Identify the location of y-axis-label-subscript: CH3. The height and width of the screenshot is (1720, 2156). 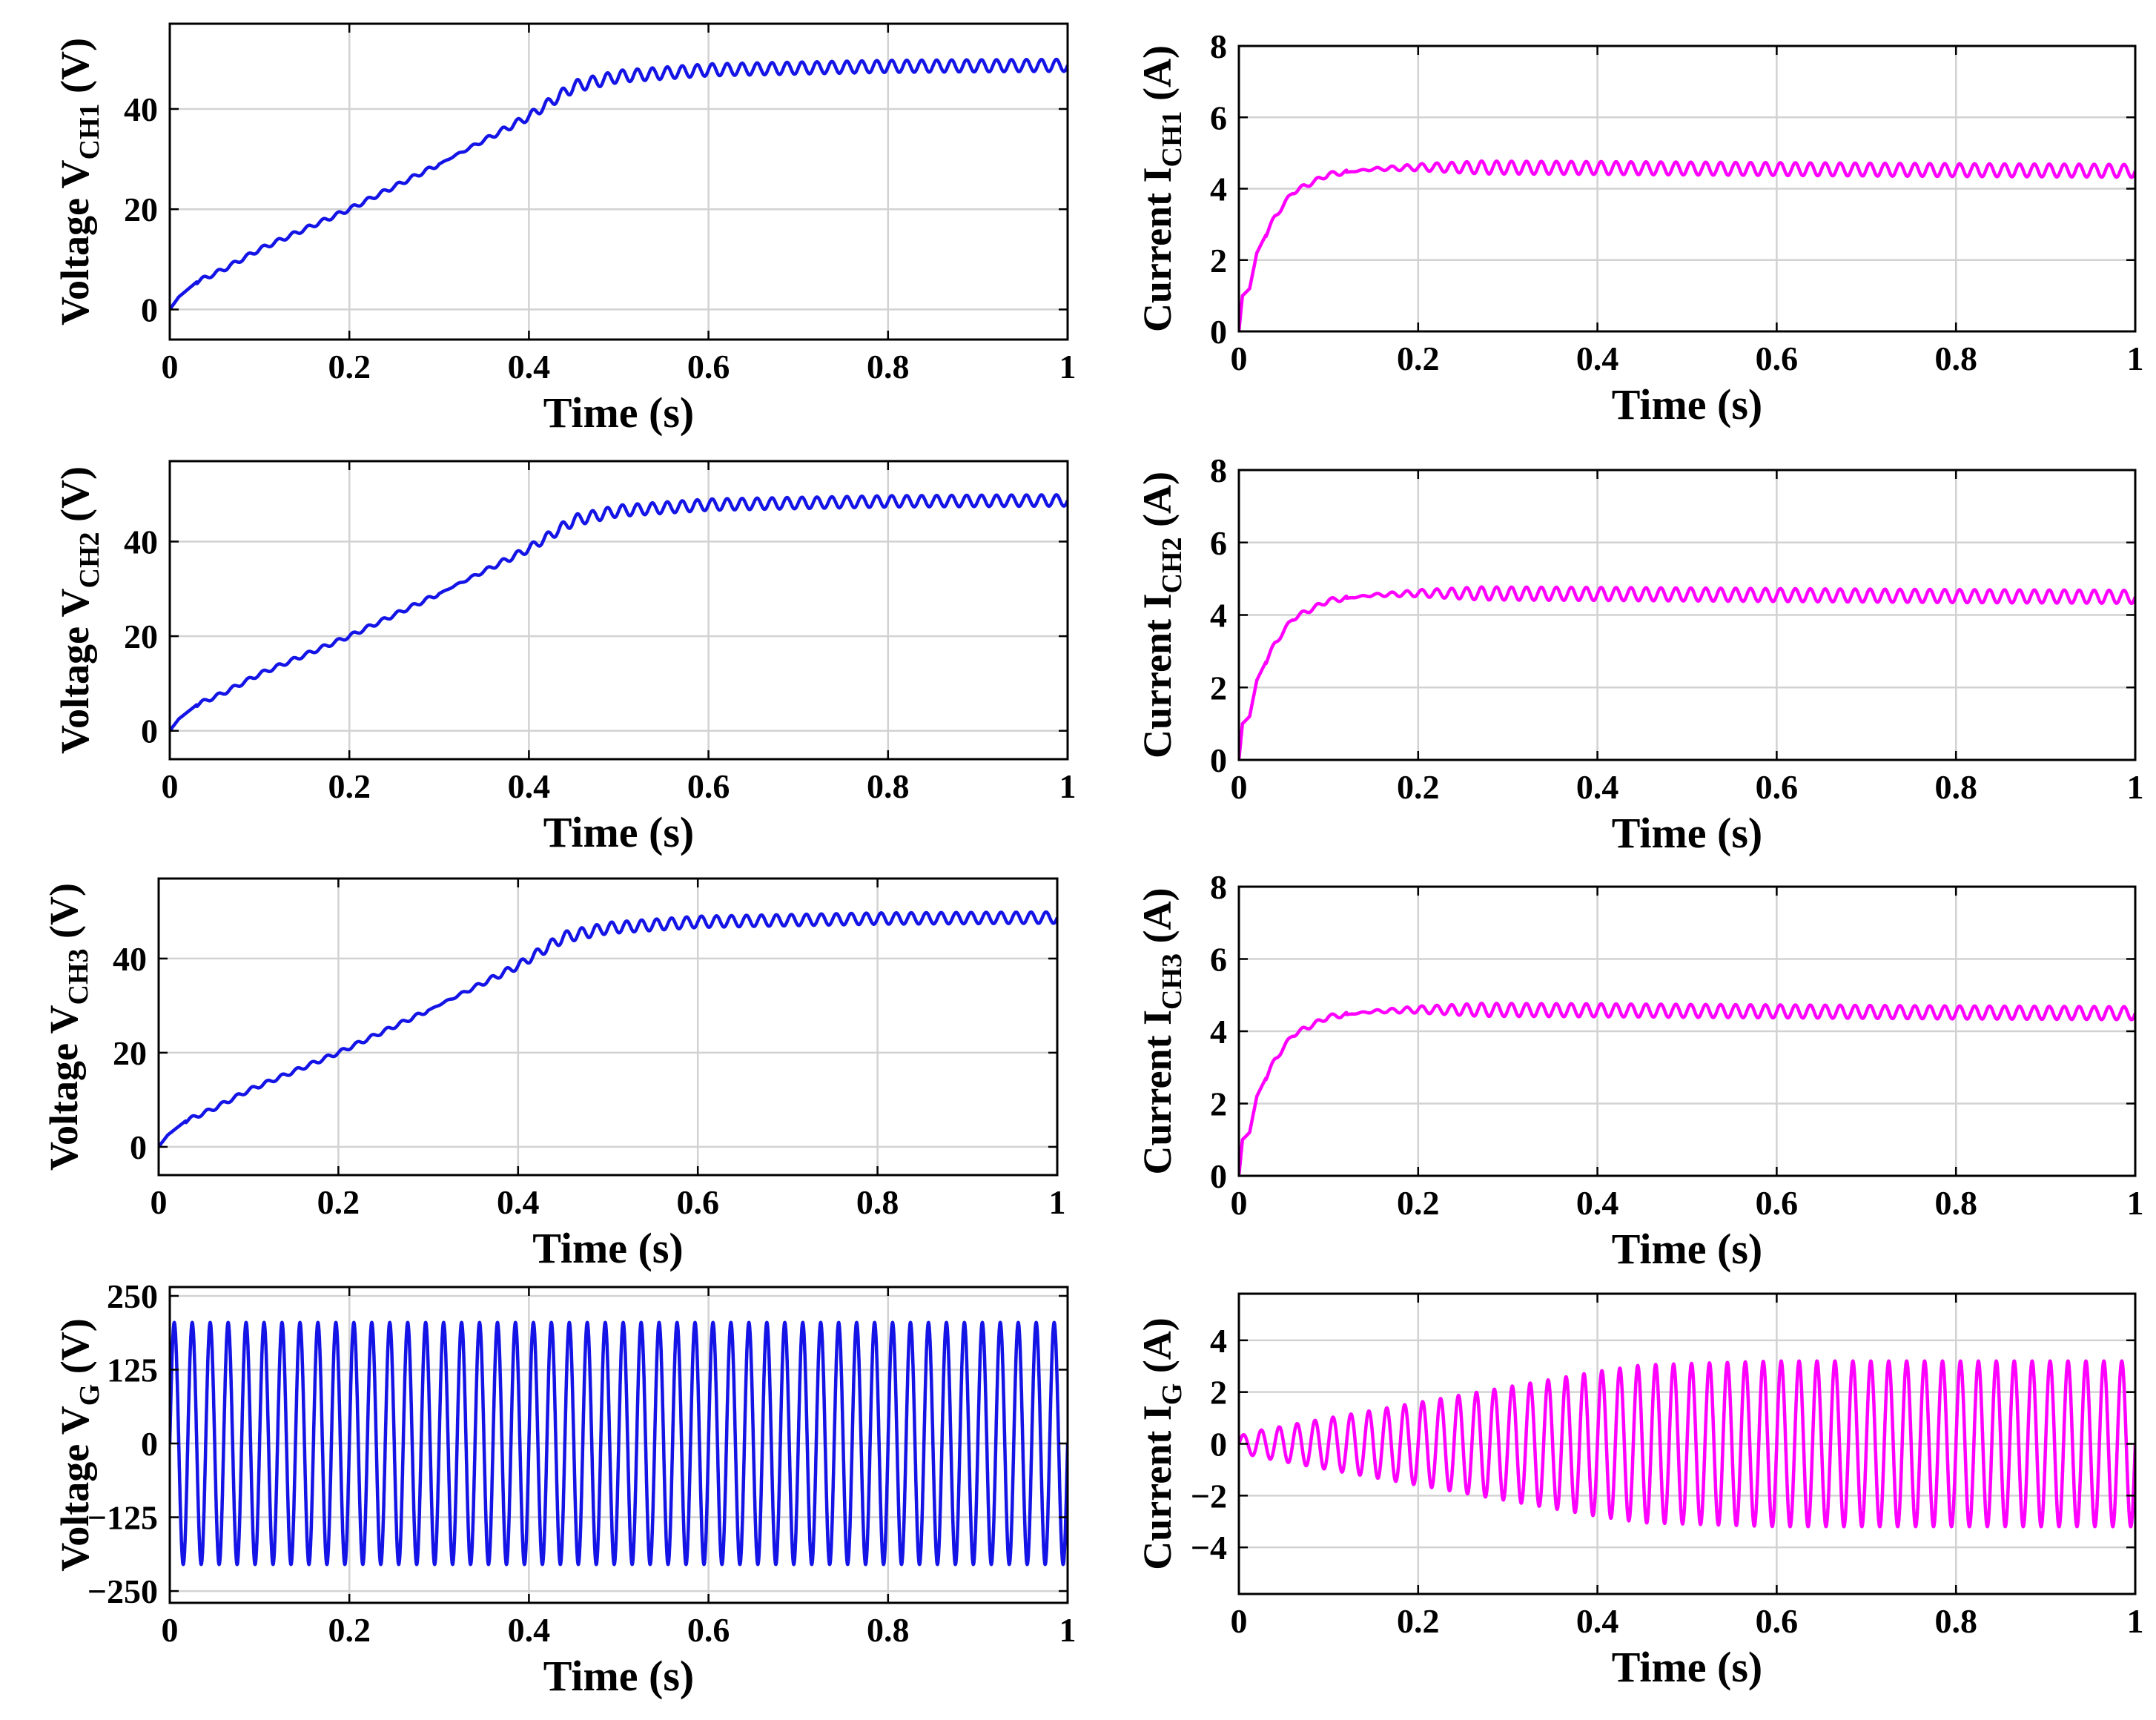
(1173, 982).